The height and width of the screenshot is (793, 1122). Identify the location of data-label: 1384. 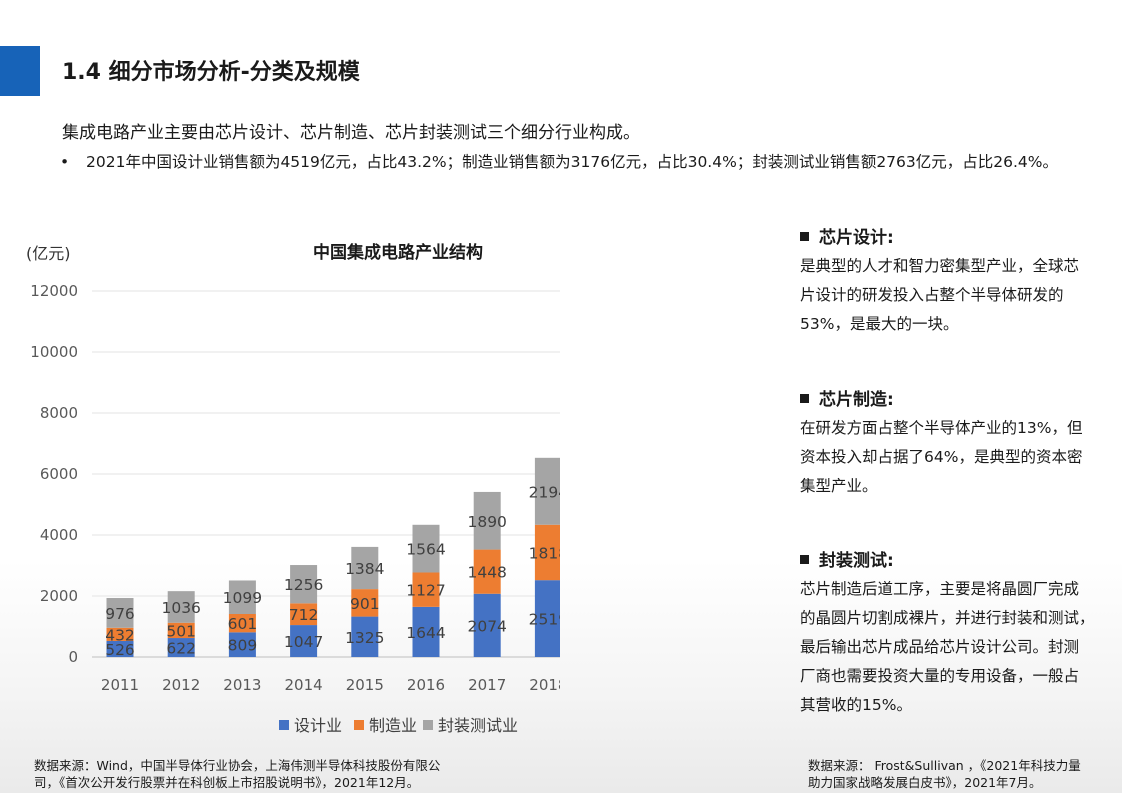
(364, 569).